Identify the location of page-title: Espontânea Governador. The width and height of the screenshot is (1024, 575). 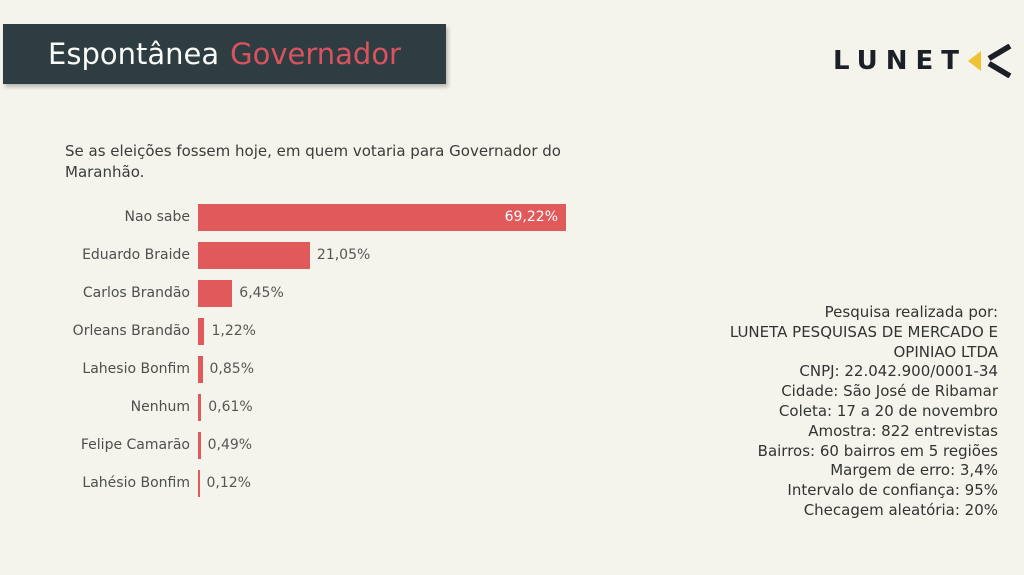
(224, 54).